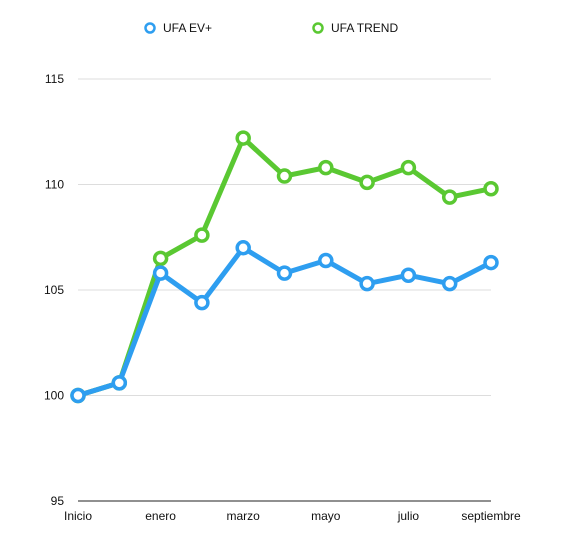 This screenshot has width=574, height=543. Describe the element at coordinates (58, 501) in the screenshot. I see `y-tick-label: 95` at that location.